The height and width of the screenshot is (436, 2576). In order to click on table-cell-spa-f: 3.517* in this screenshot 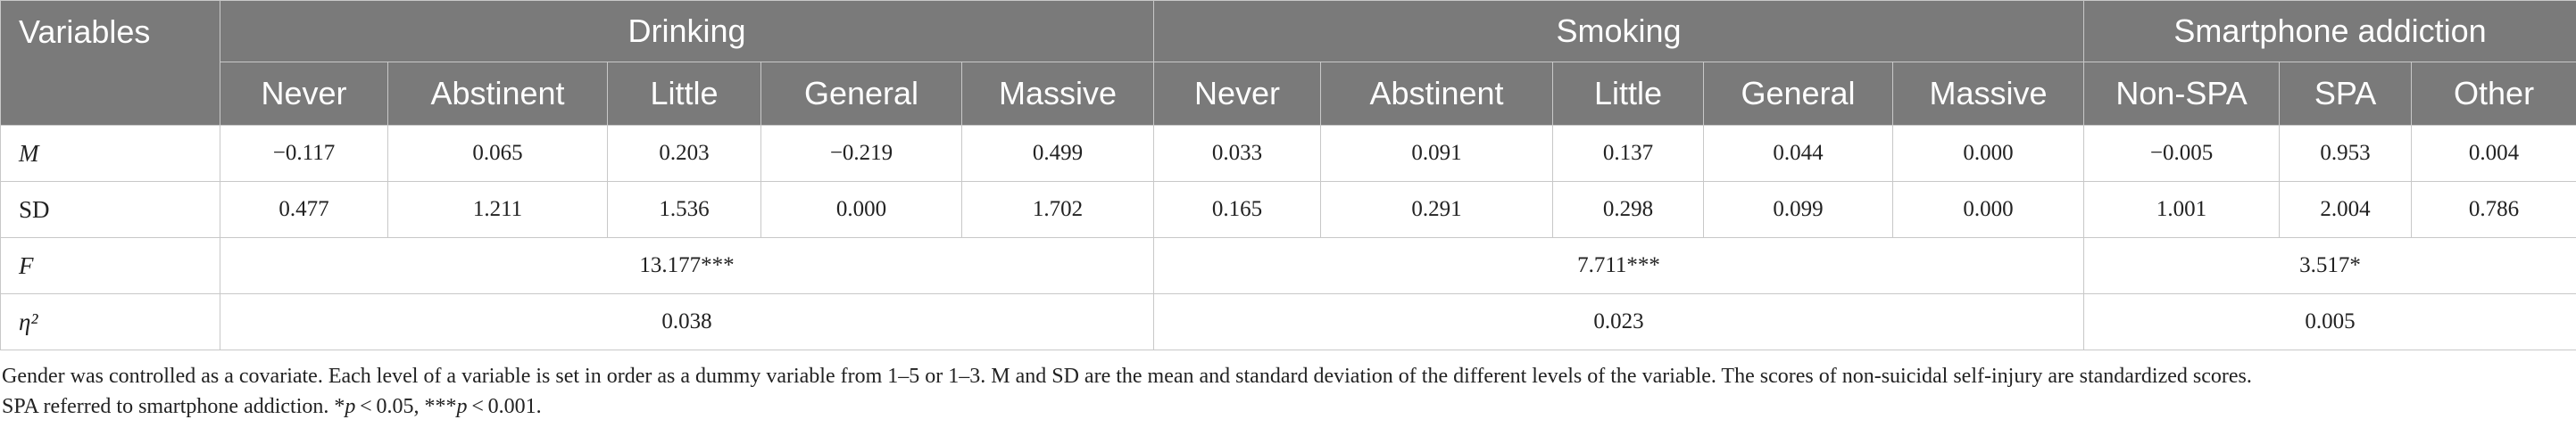, I will do `click(2329, 266)`.